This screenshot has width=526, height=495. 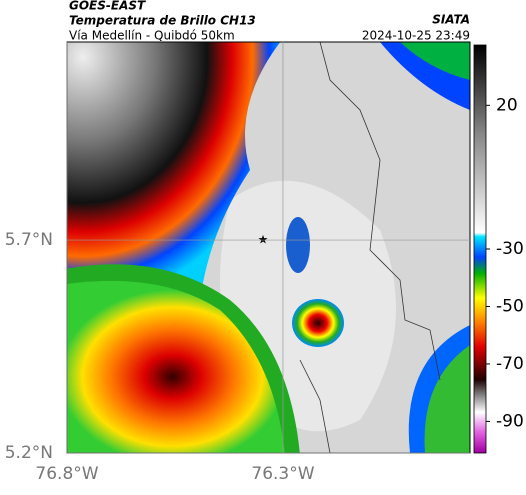 I want to click on lon-tick-label: 76.8°W, so click(x=66, y=474).